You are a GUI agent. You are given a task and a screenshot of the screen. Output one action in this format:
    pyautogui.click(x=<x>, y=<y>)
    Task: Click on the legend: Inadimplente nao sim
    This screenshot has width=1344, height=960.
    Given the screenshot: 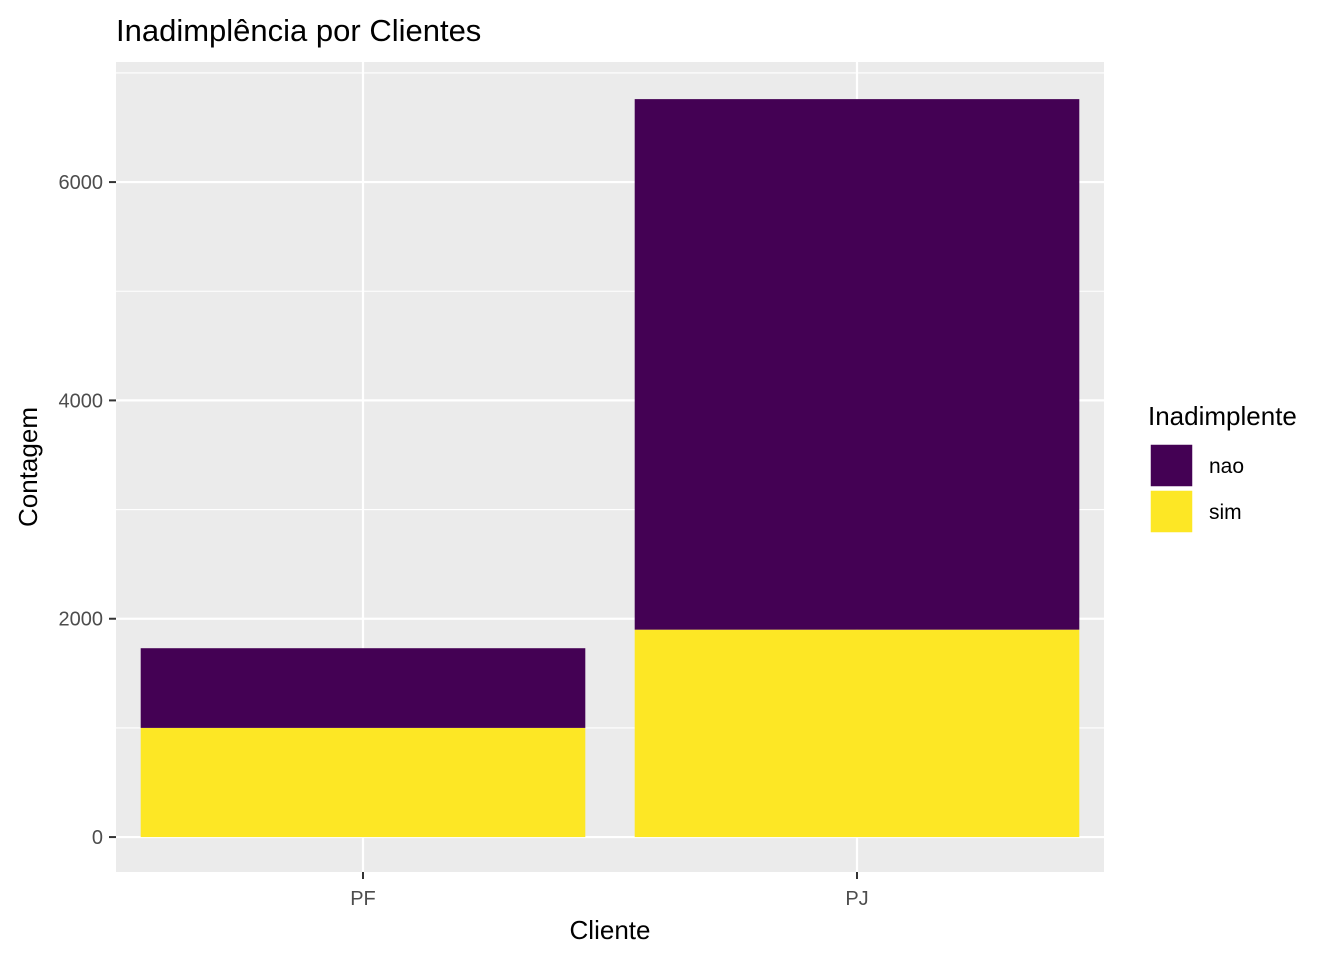 What is the action you would take?
    pyautogui.click(x=1222, y=467)
    